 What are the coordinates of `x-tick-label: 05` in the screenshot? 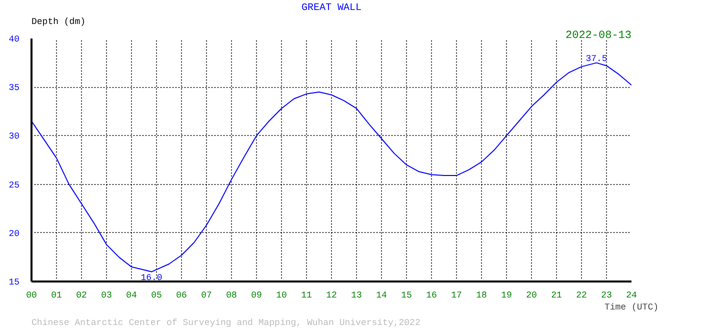 It's located at (156, 295).